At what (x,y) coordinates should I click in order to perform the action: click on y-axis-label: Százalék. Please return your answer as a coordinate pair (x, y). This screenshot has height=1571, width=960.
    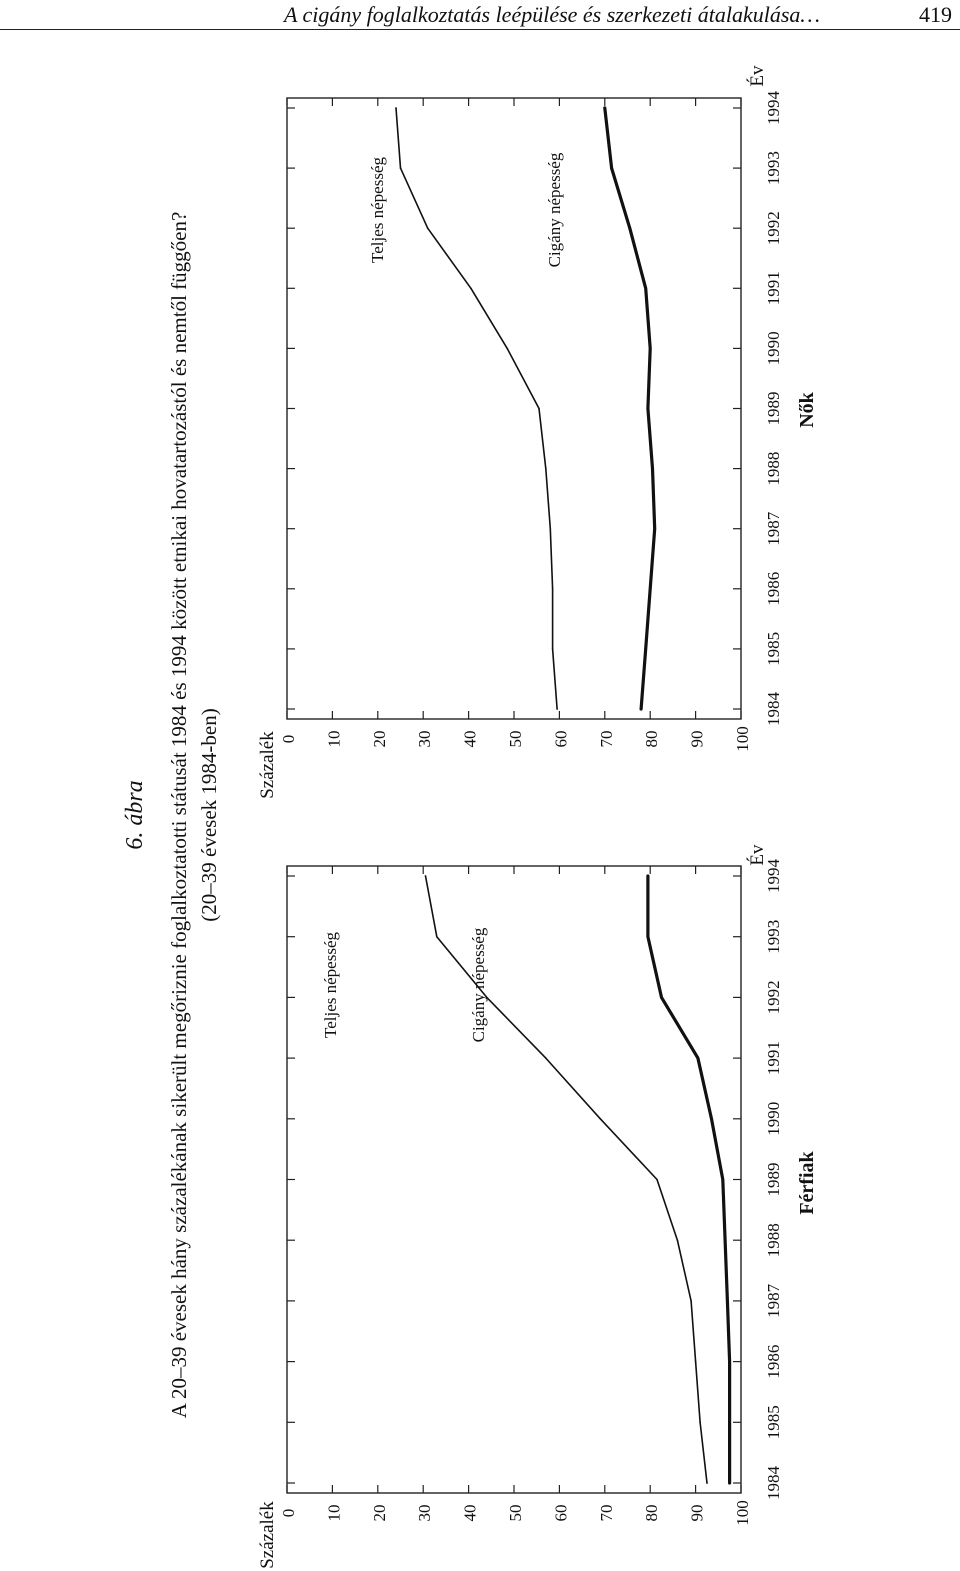
    Looking at the image, I should click on (267, 765).